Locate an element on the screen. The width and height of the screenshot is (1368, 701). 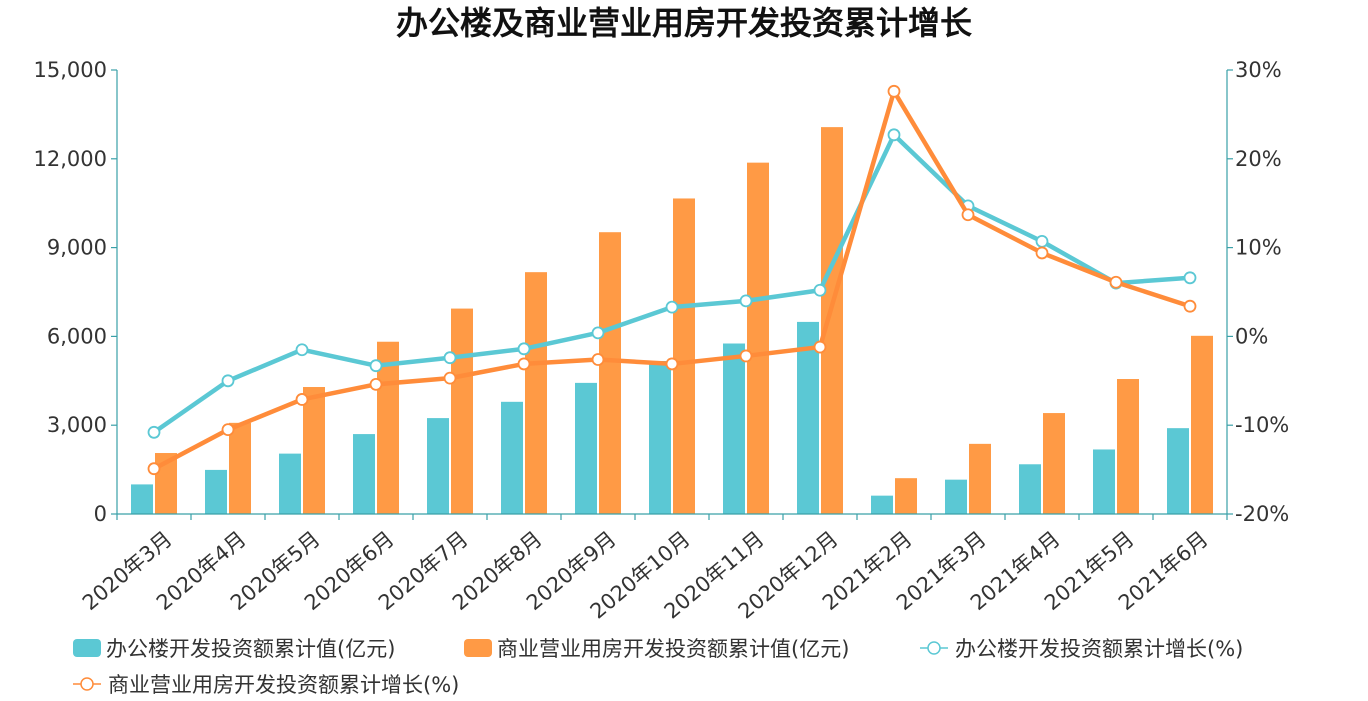
left-y-tick-label: 9,000 is located at coordinates (77, 248).